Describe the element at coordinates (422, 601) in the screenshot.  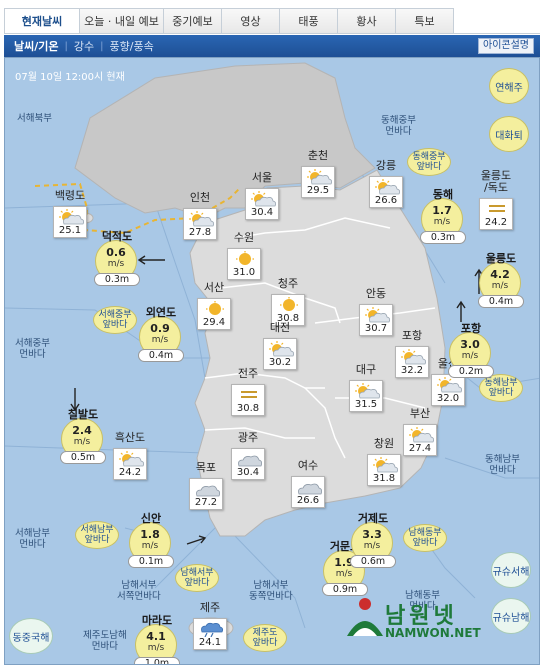
I see `sea-area-label: 남해동부 먼바다` at that location.